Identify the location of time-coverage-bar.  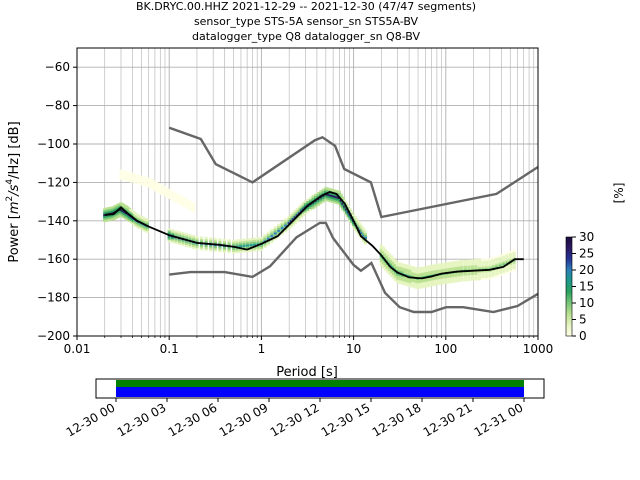
(320, 388).